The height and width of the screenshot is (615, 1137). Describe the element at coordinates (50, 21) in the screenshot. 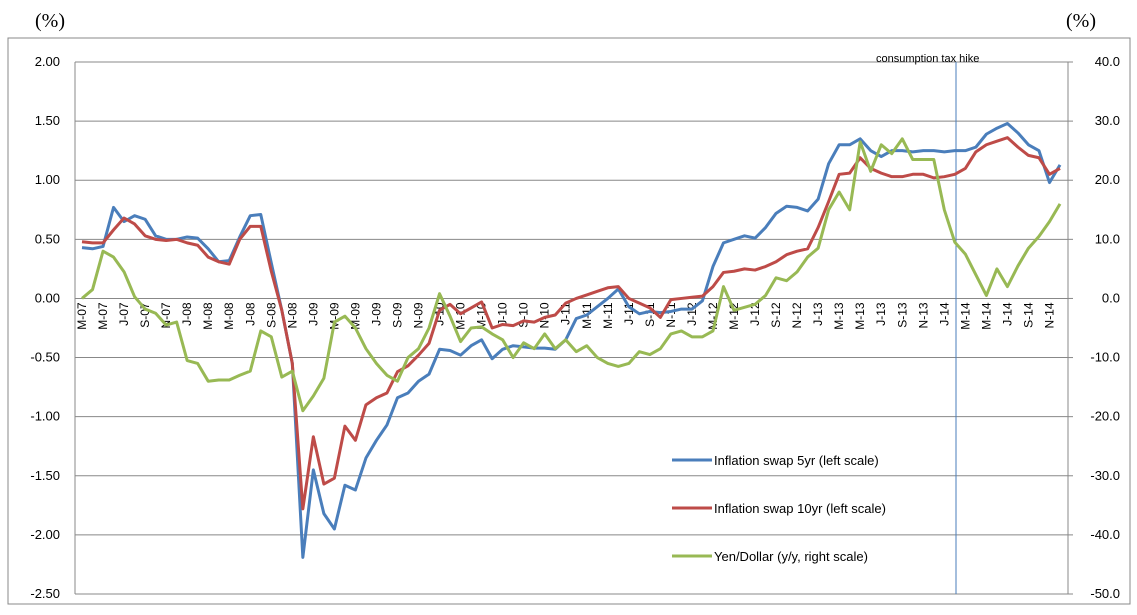

I see `y-unit: (%)` at that location.